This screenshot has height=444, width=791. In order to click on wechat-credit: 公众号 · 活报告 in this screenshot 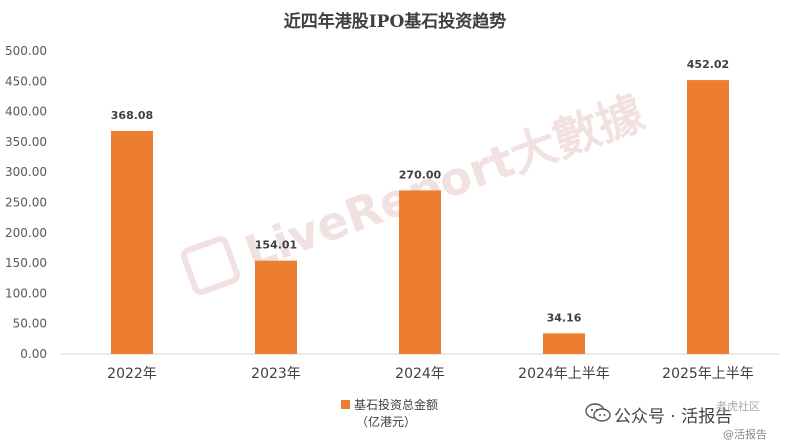, I will do `click(673, 417)`.